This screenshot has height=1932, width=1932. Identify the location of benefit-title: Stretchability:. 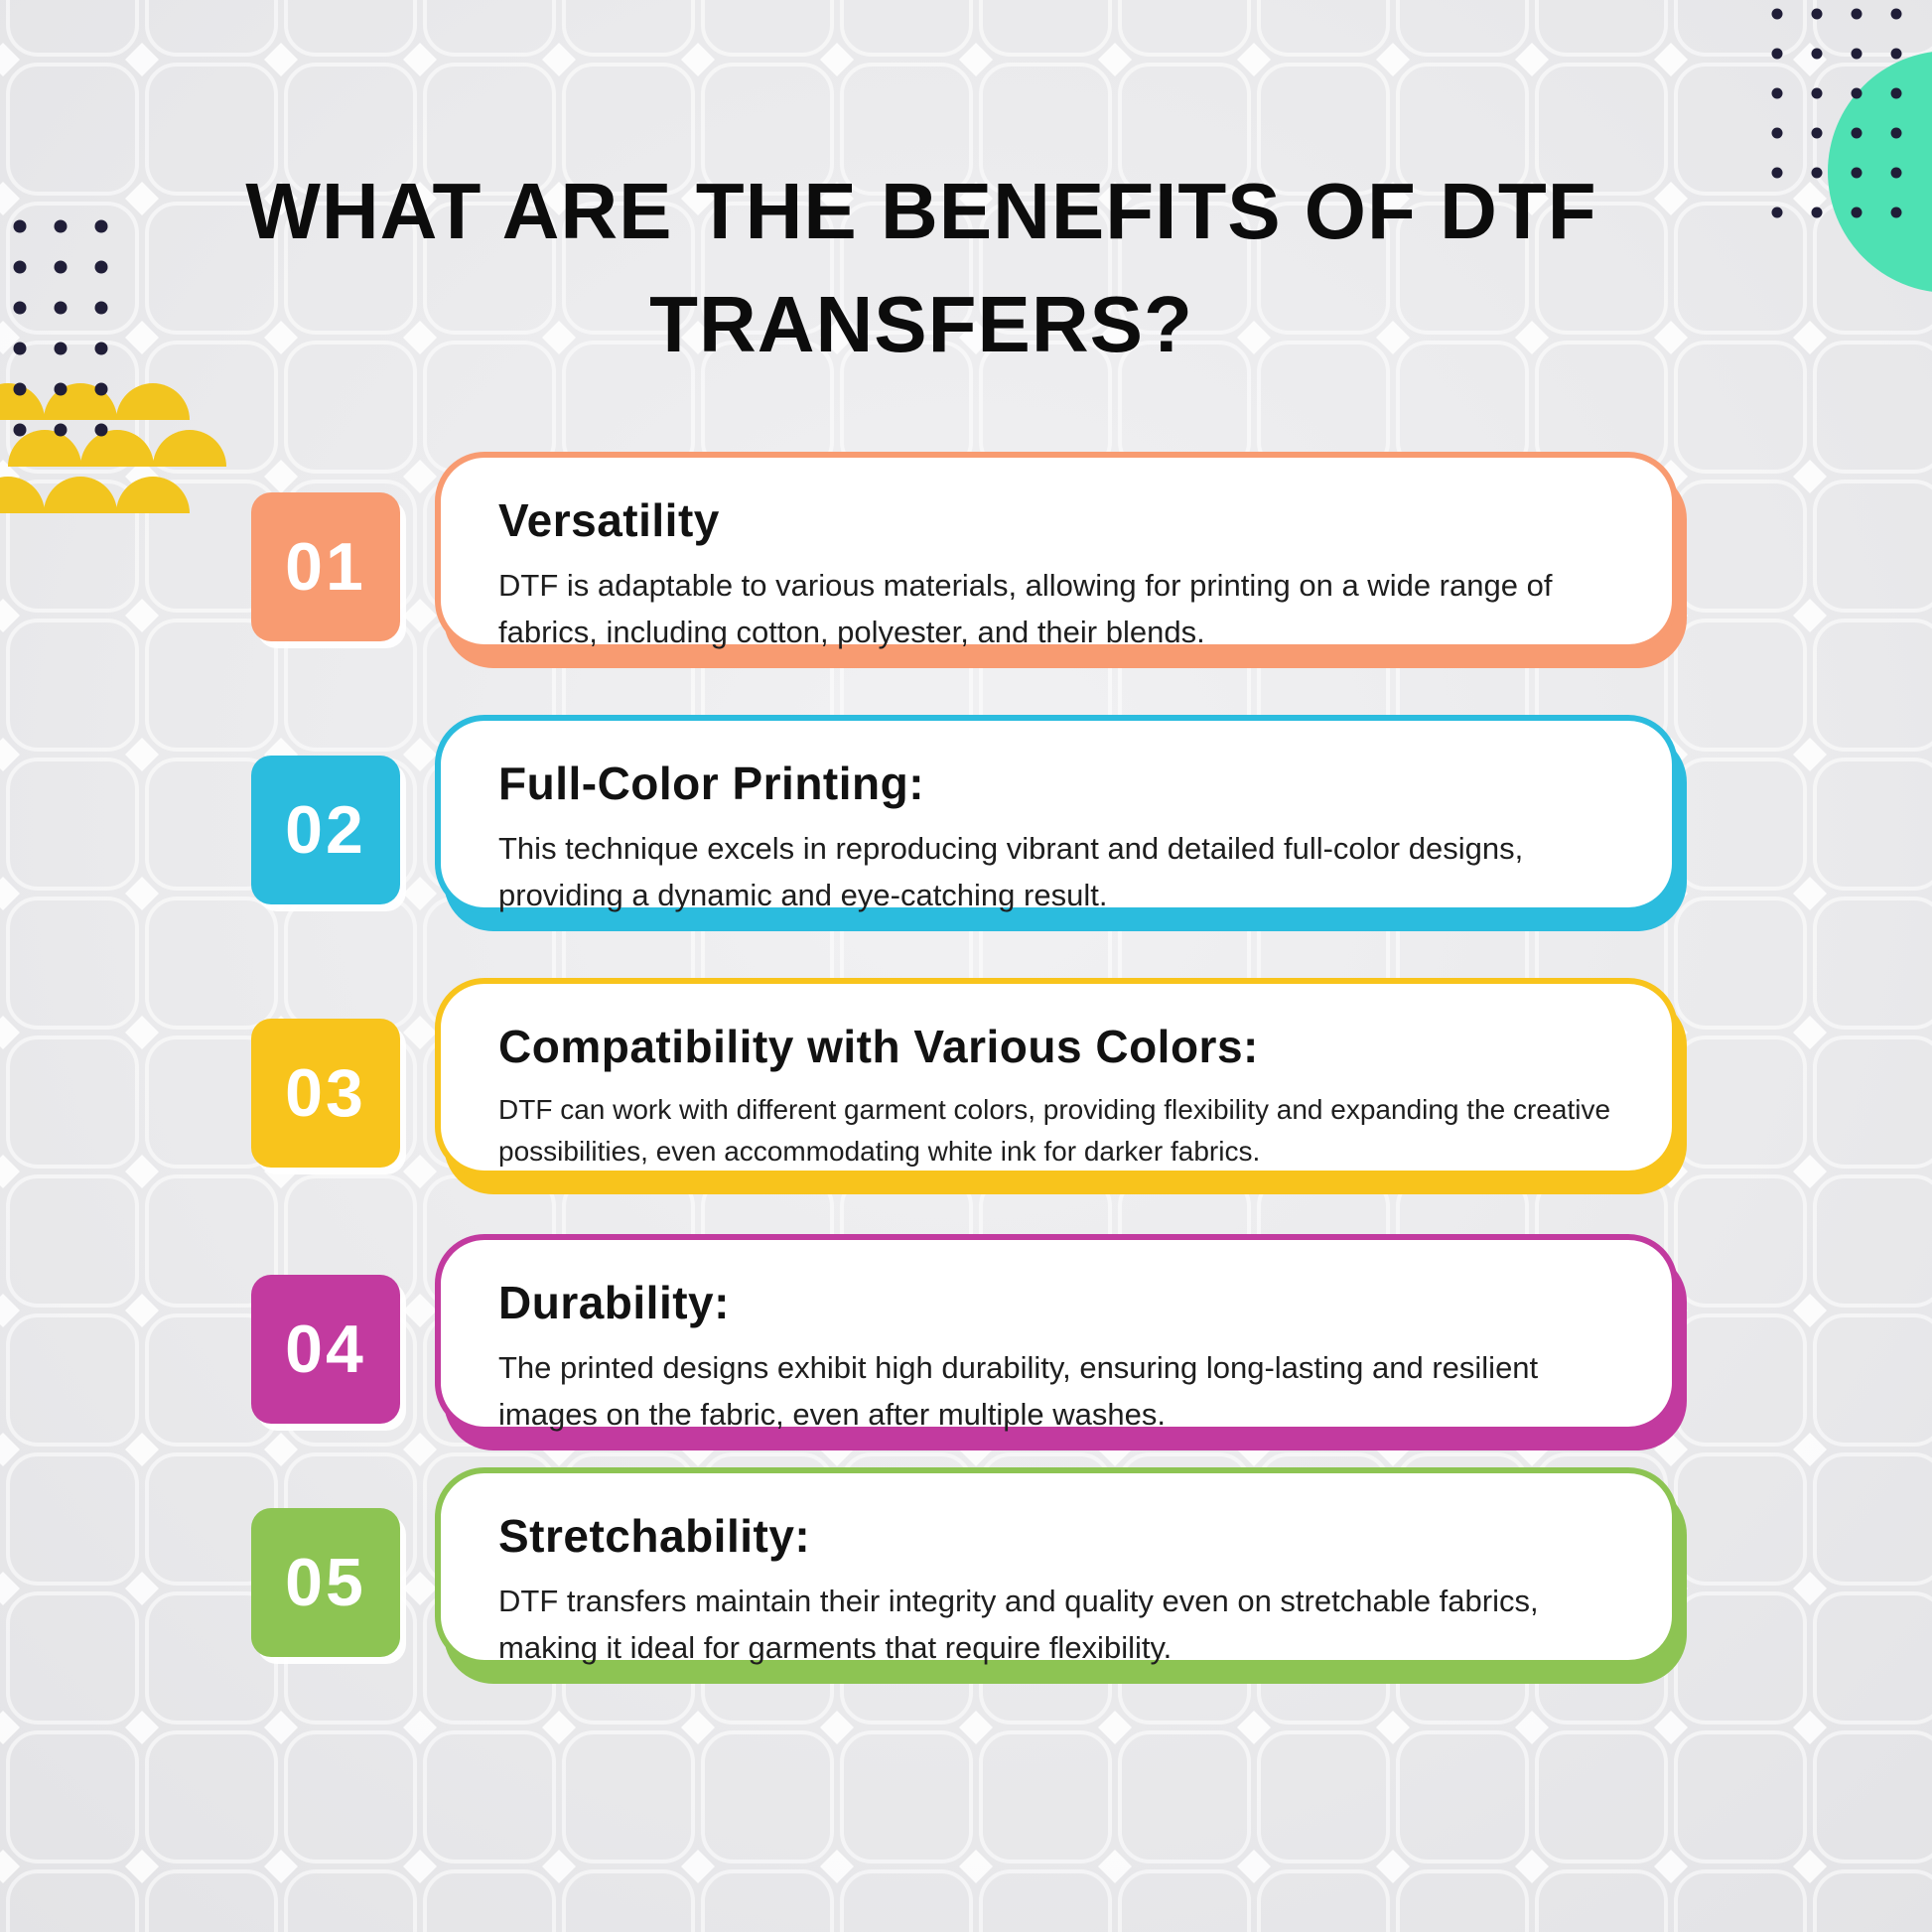
(654, 1536).